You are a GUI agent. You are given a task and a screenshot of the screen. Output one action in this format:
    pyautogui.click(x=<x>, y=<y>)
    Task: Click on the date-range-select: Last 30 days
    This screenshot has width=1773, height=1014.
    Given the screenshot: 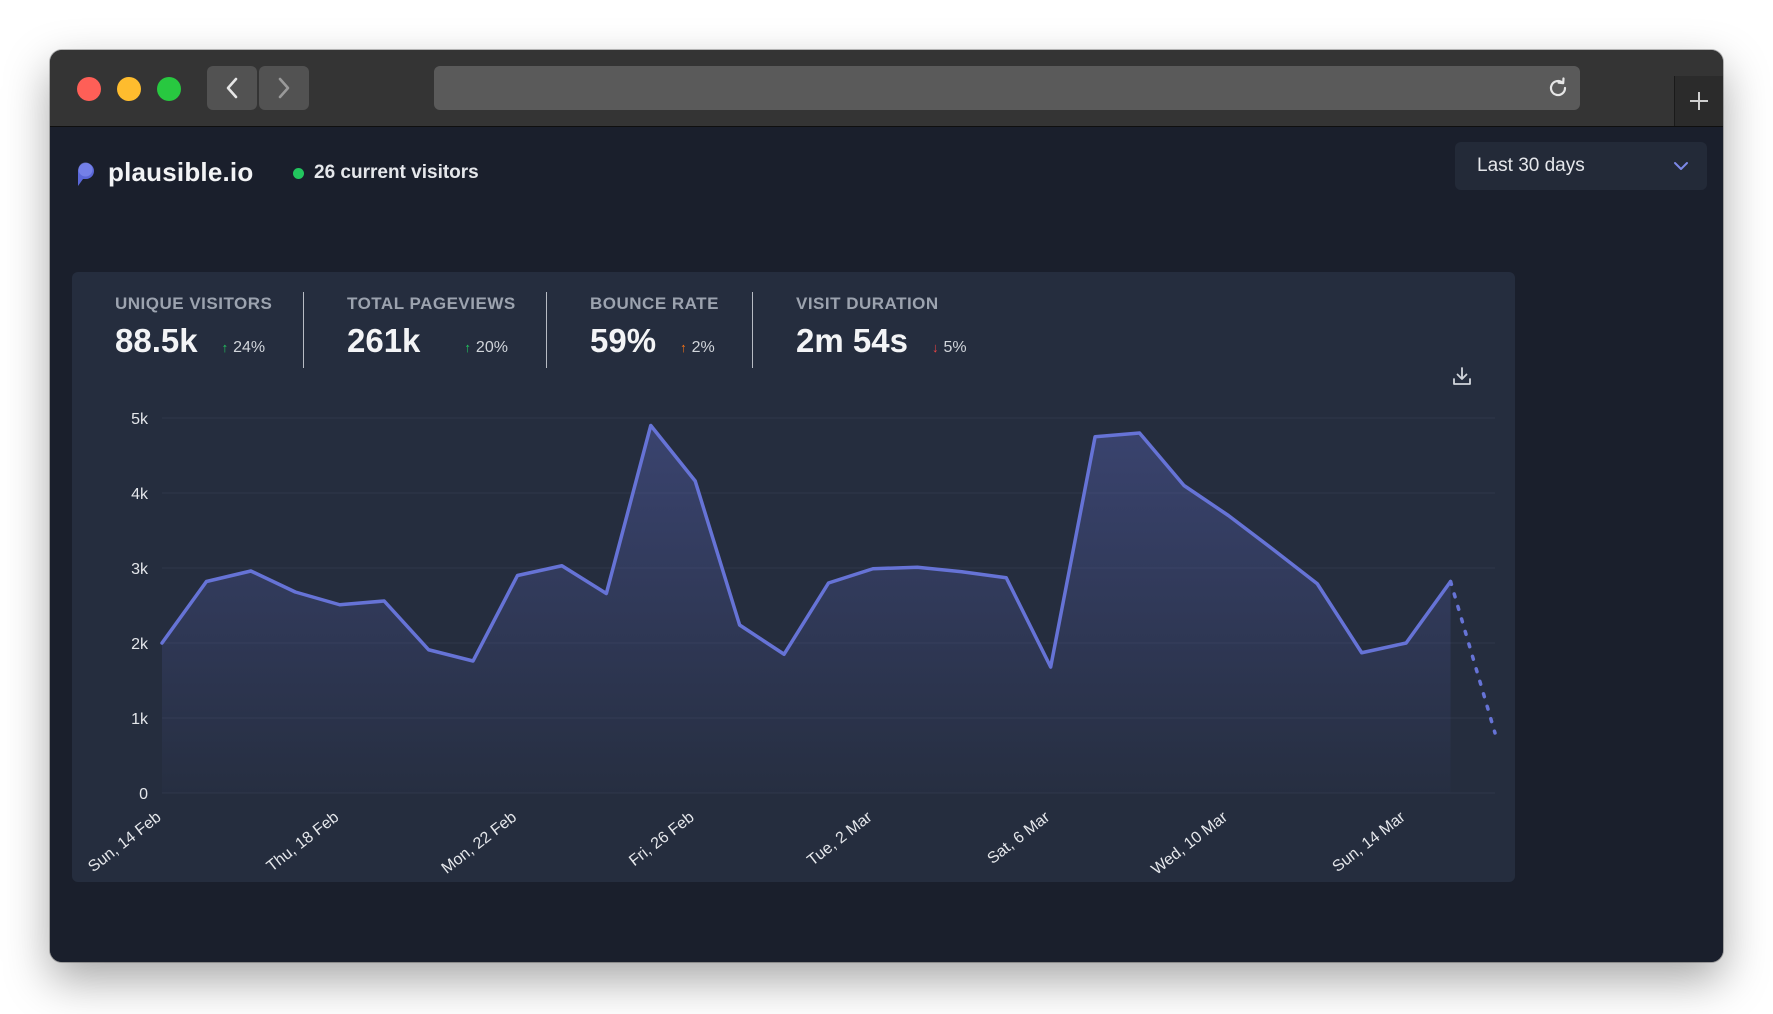 What is the action you would take?
    pyautogui.click(x=1581, y=166)
    